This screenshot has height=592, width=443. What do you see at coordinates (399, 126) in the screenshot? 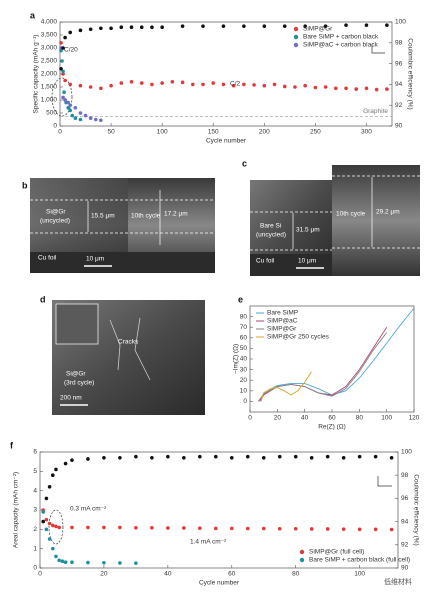
I see `y2-tick-label: 90` at bounding box center [399, 126].